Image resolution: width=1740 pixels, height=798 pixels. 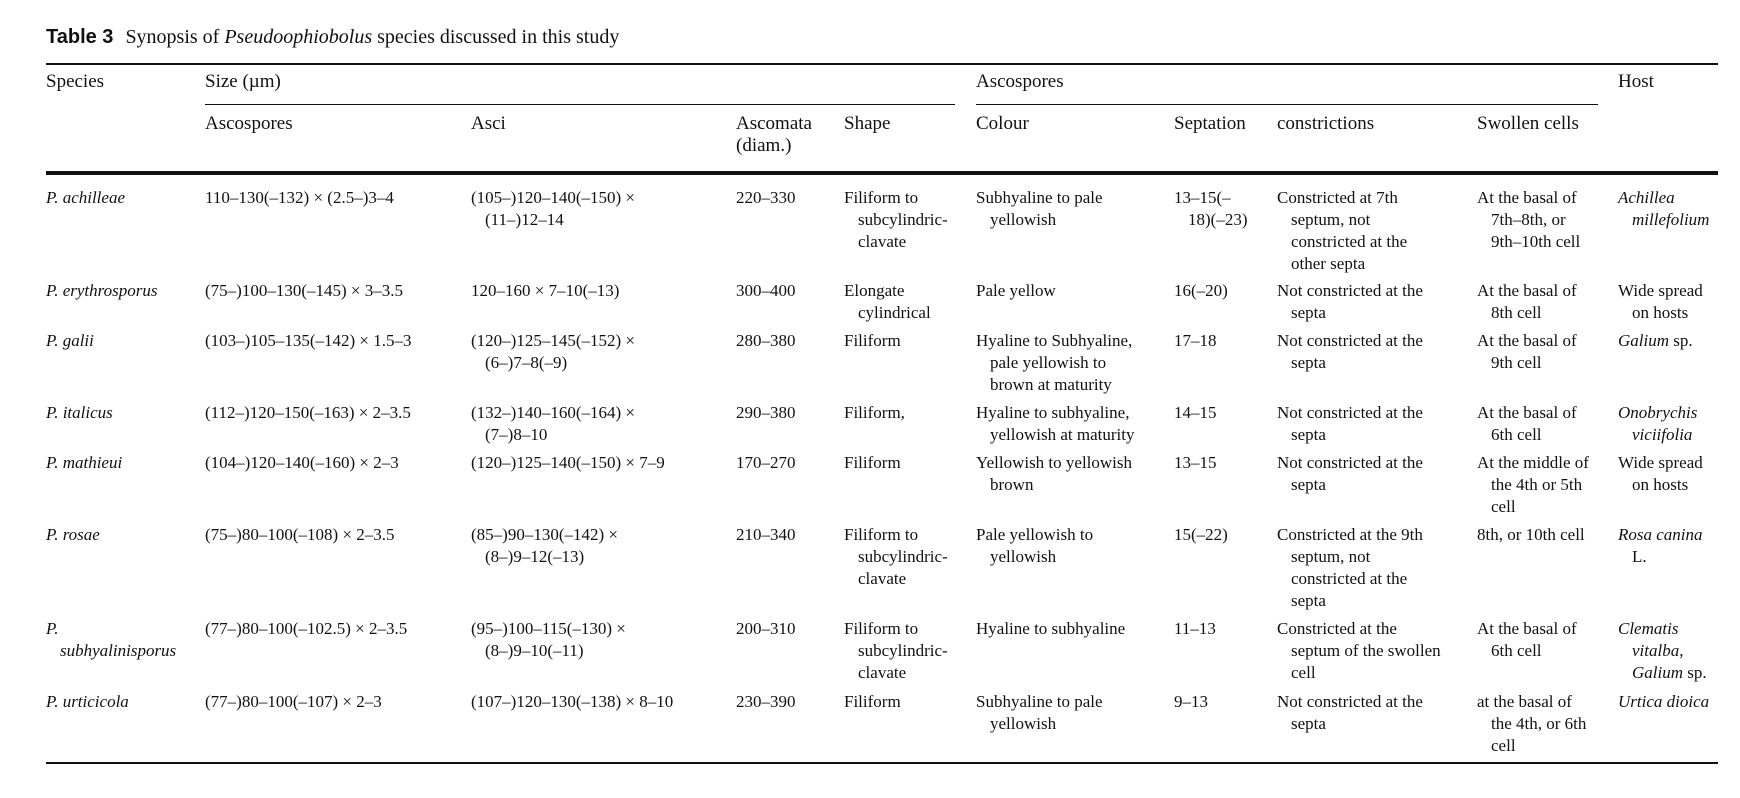 I want to click on cell-colour: Pale yellow, so click(x=1016, y=291).